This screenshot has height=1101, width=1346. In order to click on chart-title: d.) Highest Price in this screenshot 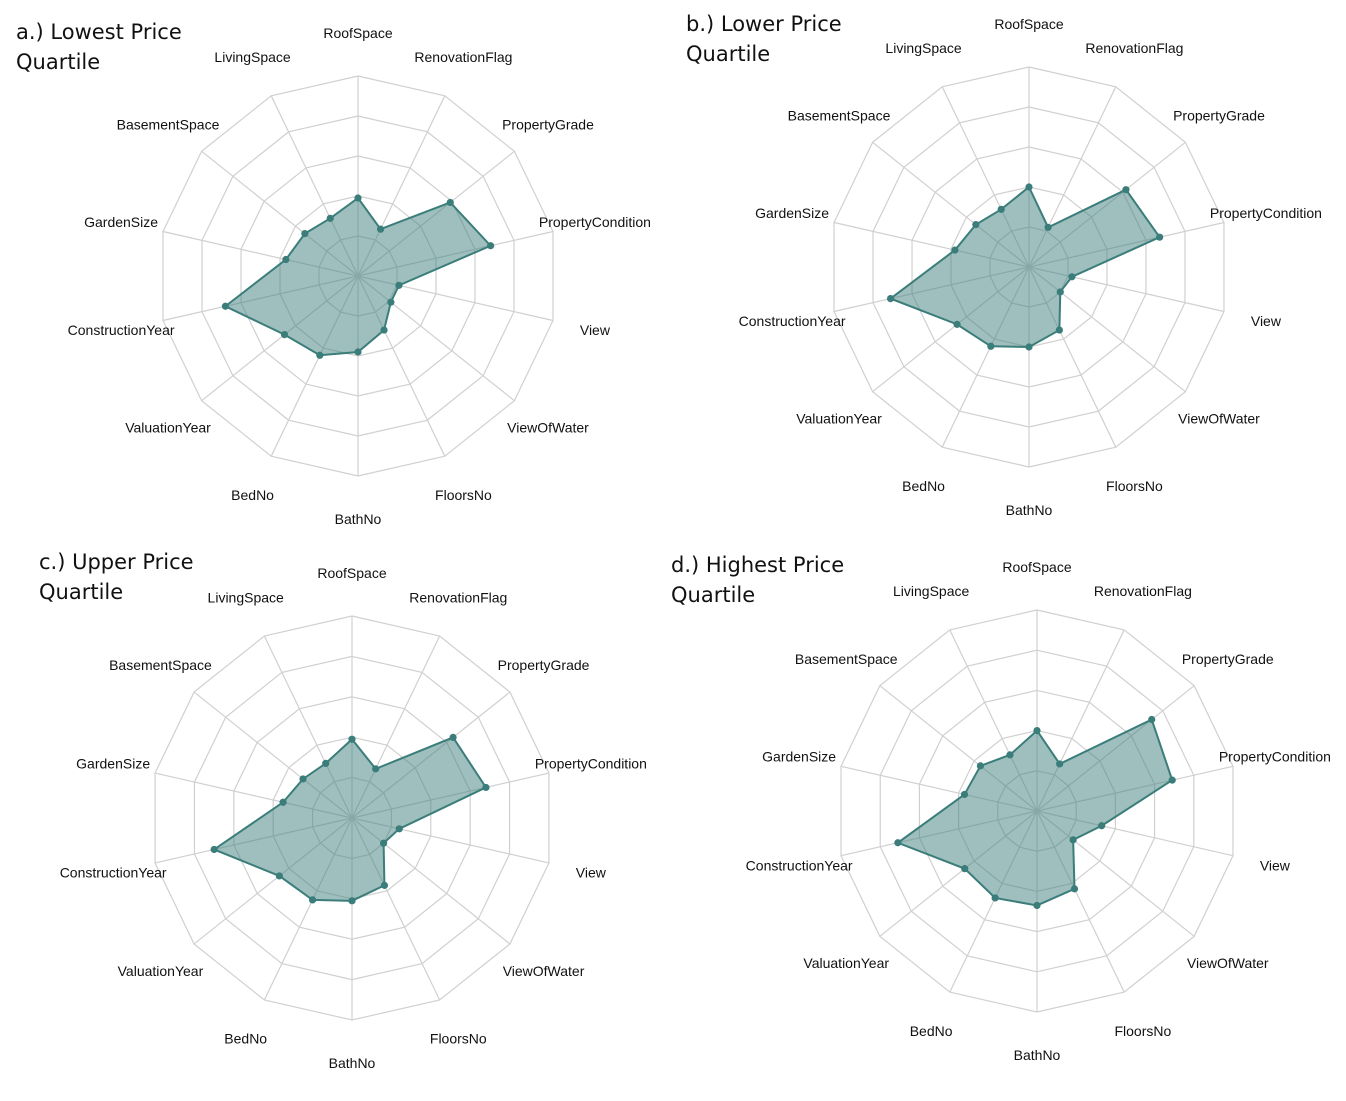, I will do `click(757, 565)`.